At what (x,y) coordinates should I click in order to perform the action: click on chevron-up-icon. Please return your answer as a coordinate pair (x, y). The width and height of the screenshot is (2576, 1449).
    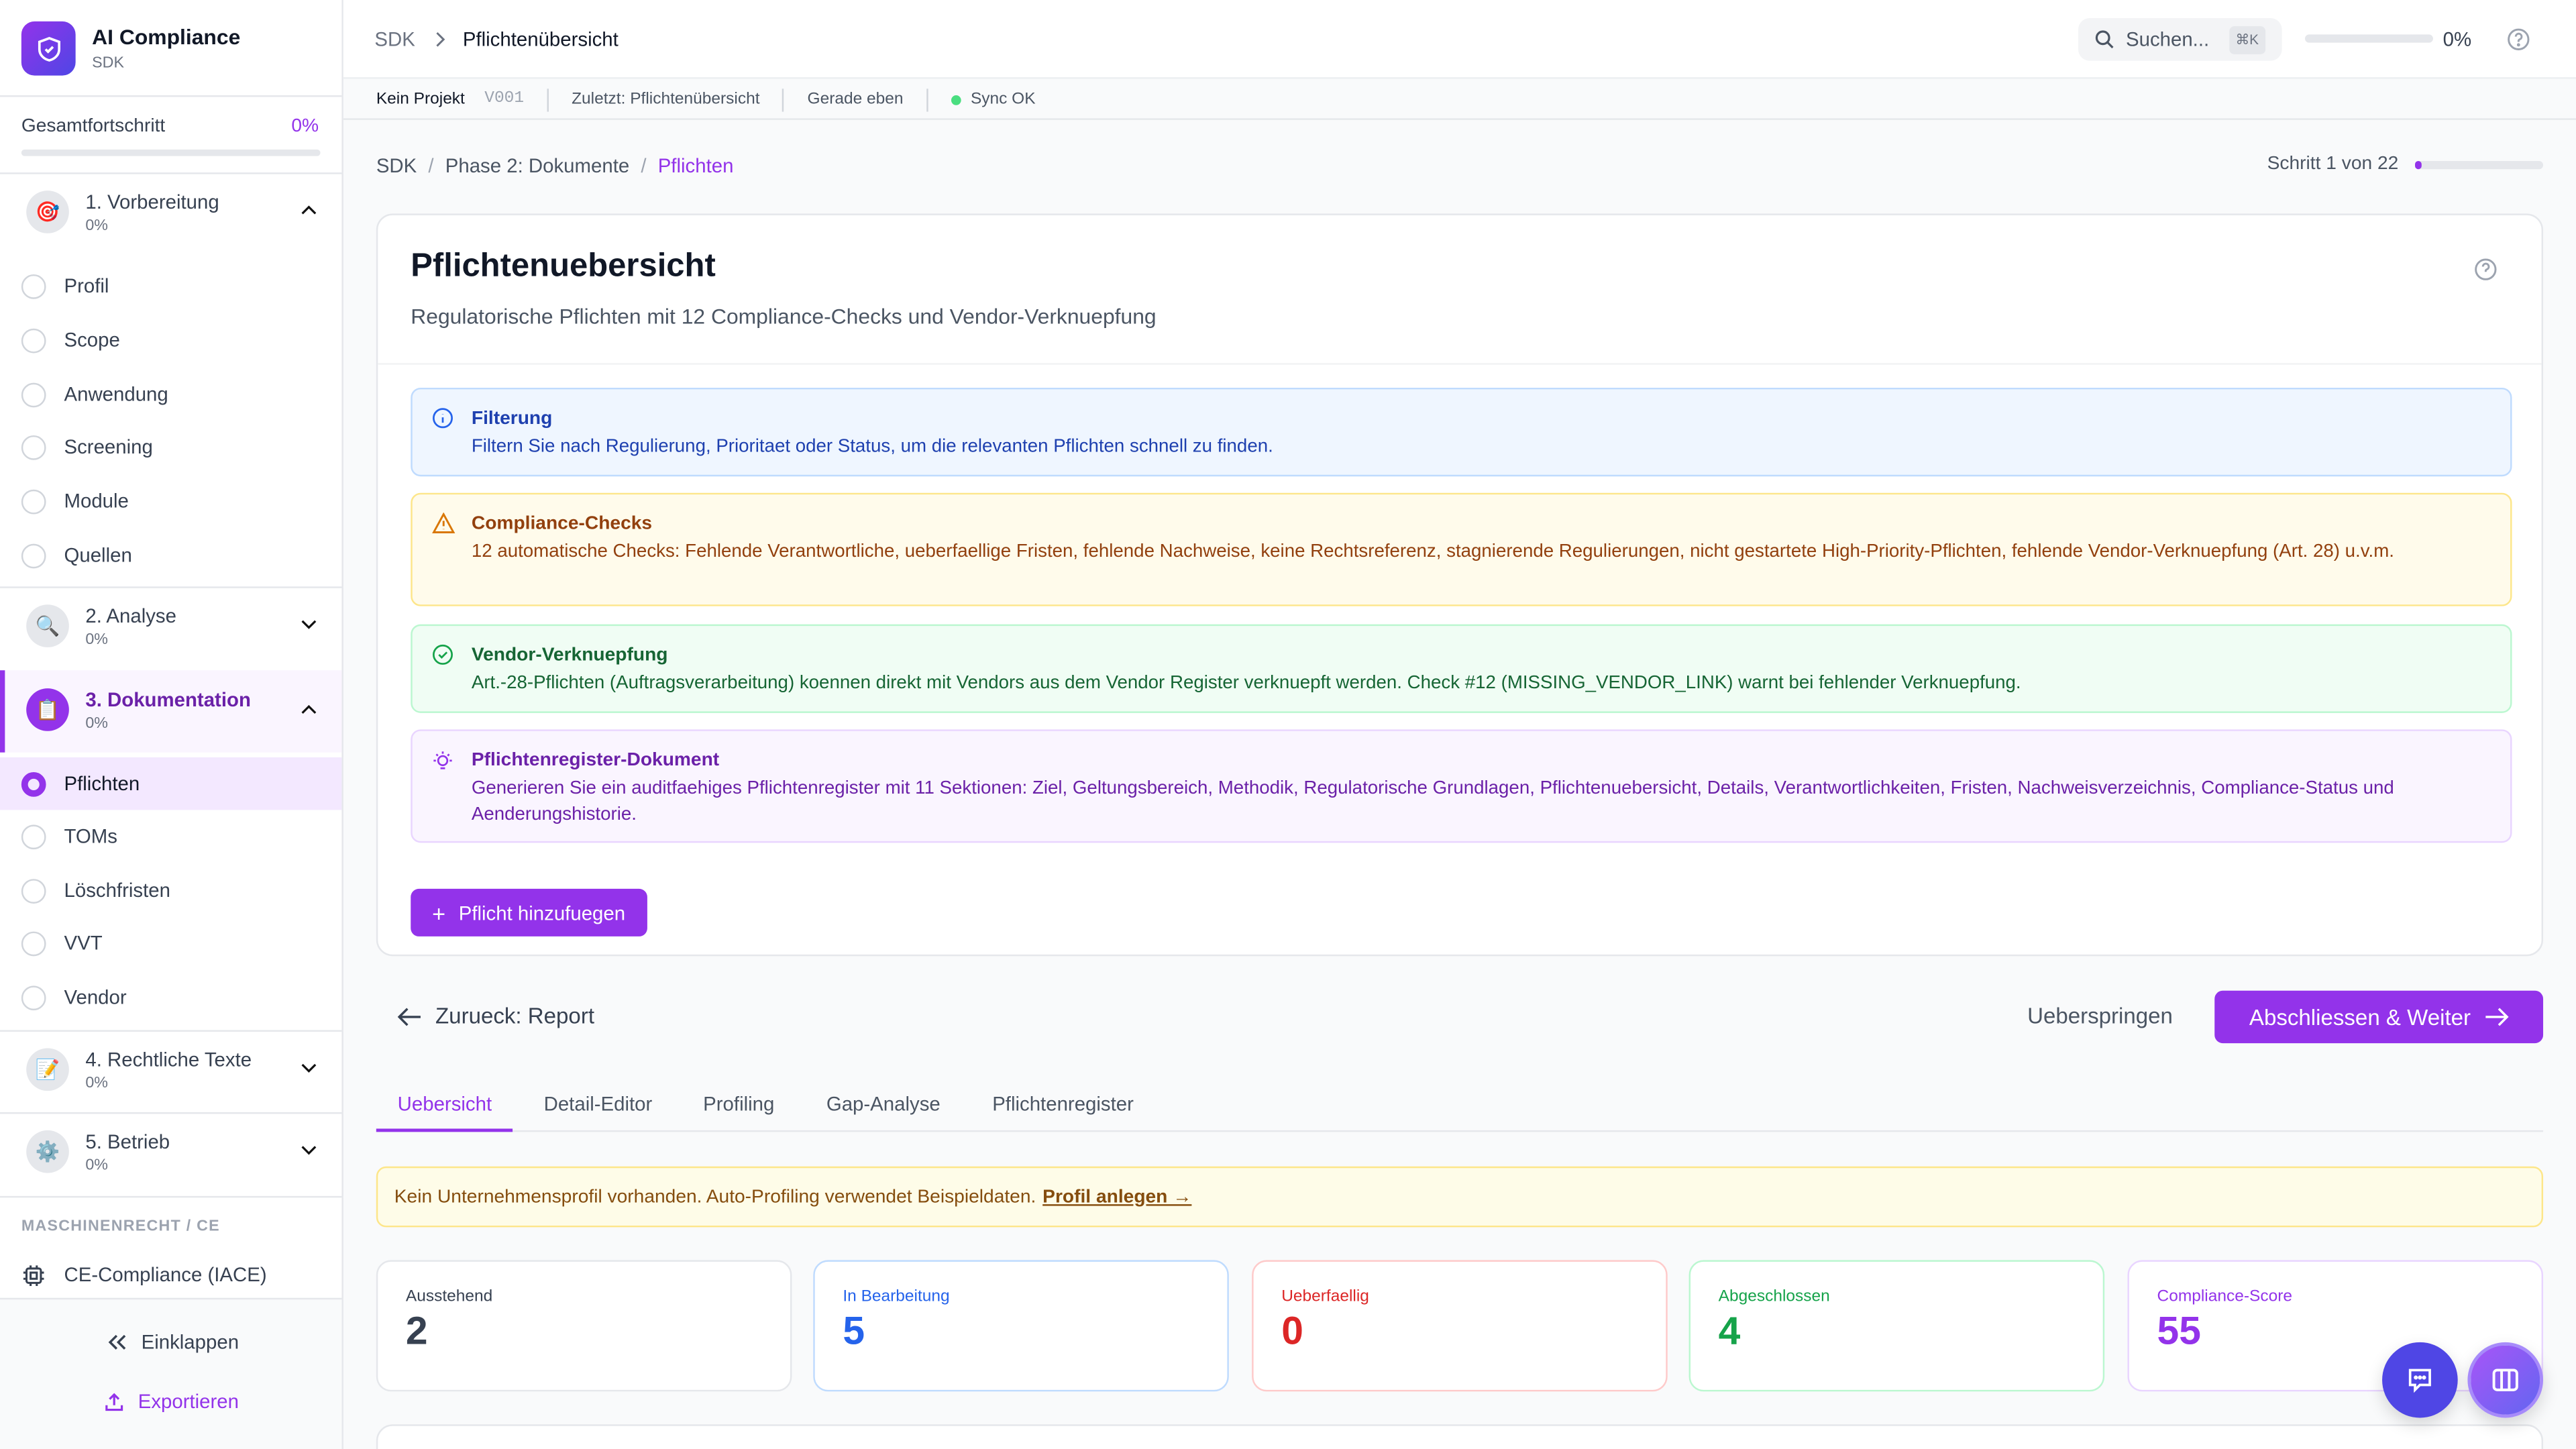
    Looking at the image, I should click on (309, 210).